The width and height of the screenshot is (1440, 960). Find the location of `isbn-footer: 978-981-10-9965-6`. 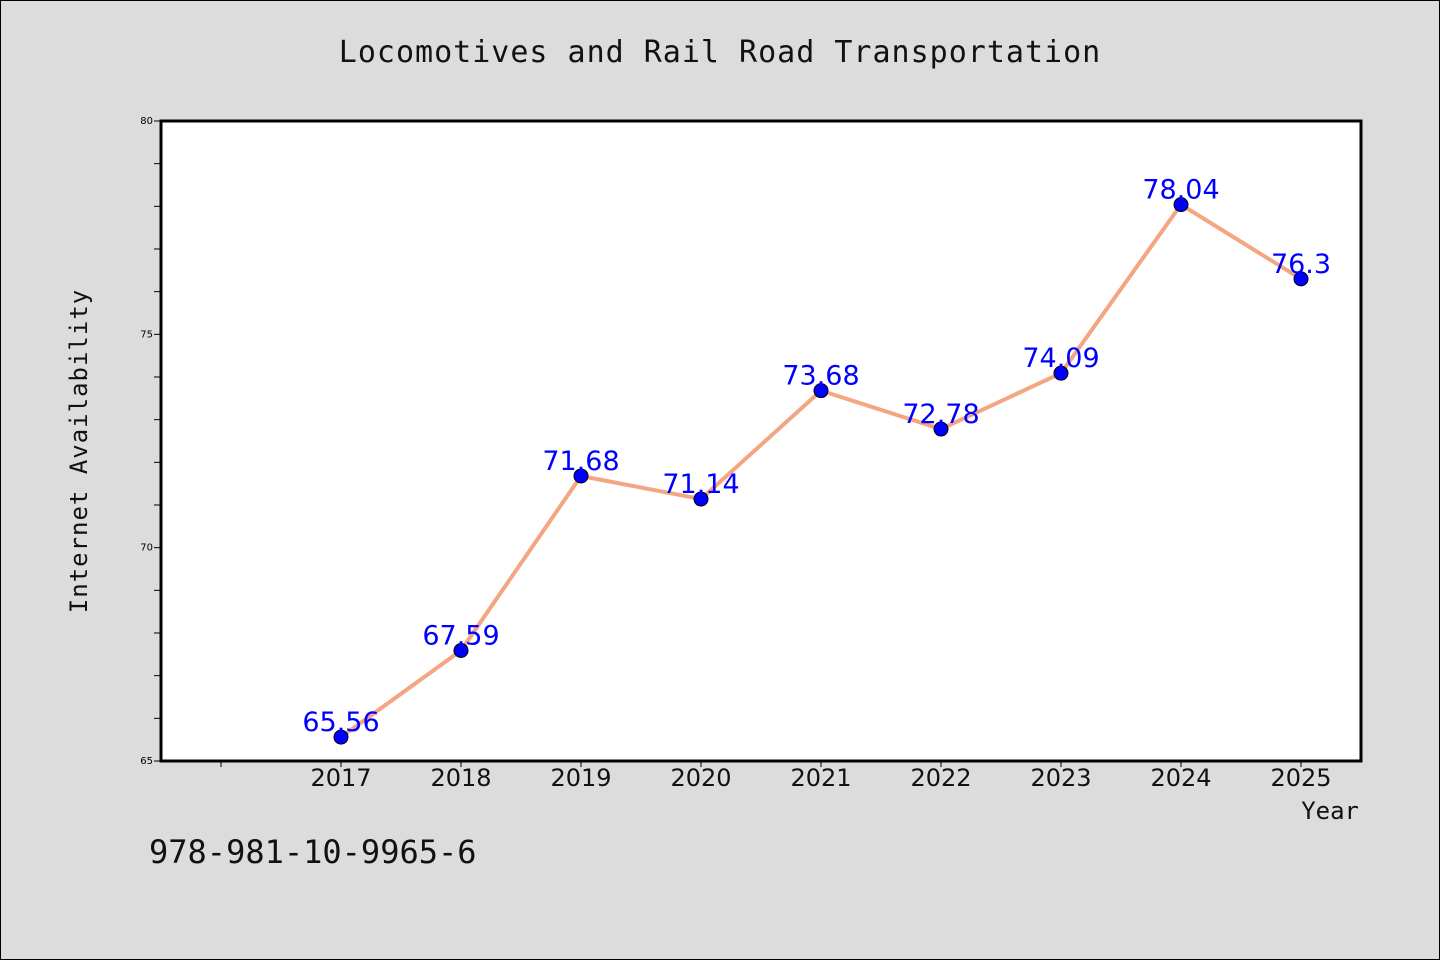

isbn-footer: 978-981-10-9965-6 is located at coordinates (313, 852).